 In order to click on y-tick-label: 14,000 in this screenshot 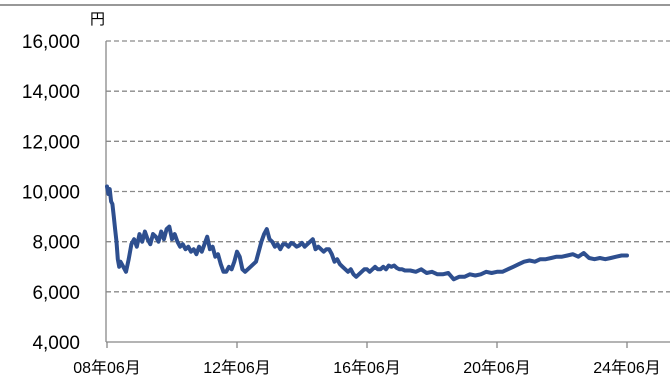, I will do `click(51, 92)`.